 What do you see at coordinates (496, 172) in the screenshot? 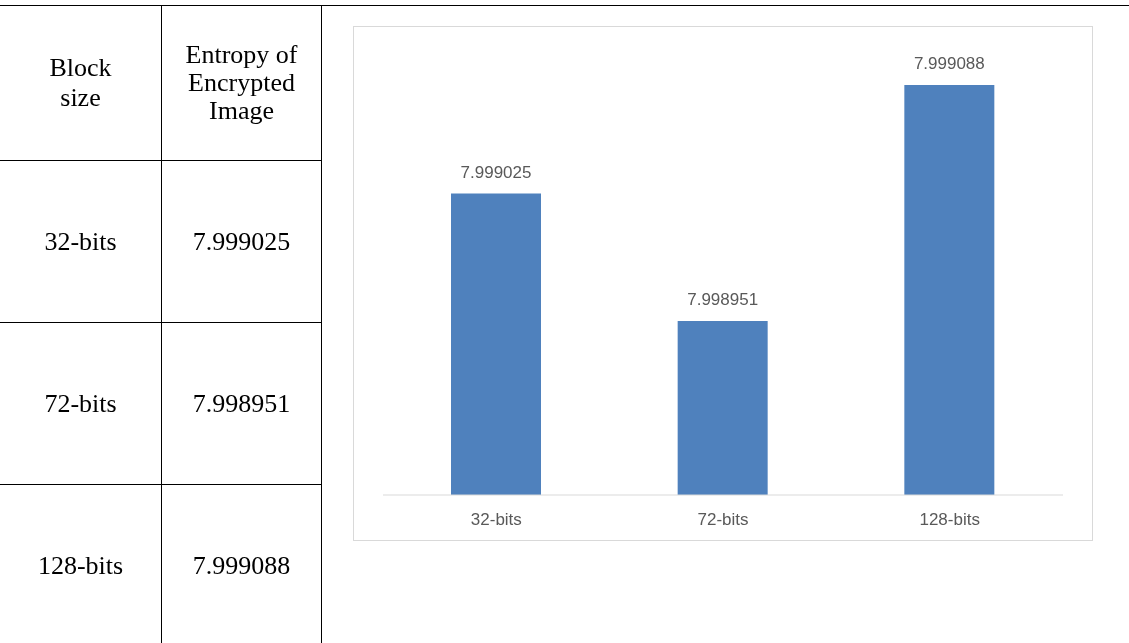
I see `data-label: 7.999025` at bounding box center [496, 172].